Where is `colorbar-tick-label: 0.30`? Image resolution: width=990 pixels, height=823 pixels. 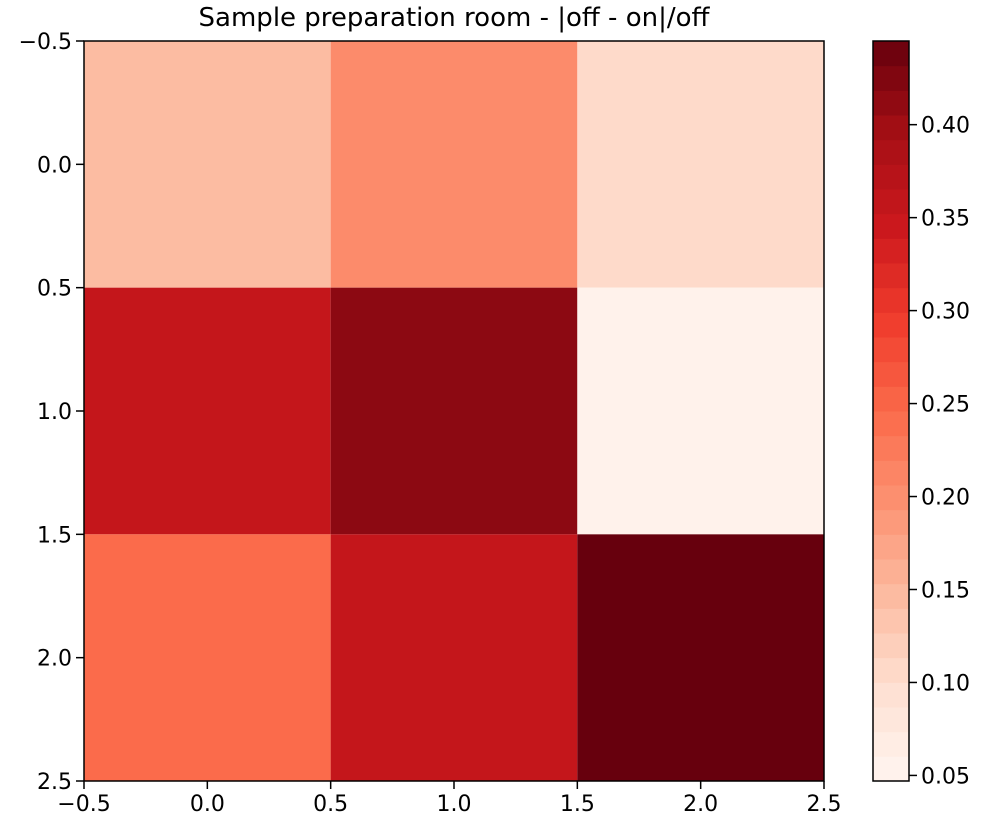 colorbar-tick-label: 0.30 is located at coordinates (945, 312).